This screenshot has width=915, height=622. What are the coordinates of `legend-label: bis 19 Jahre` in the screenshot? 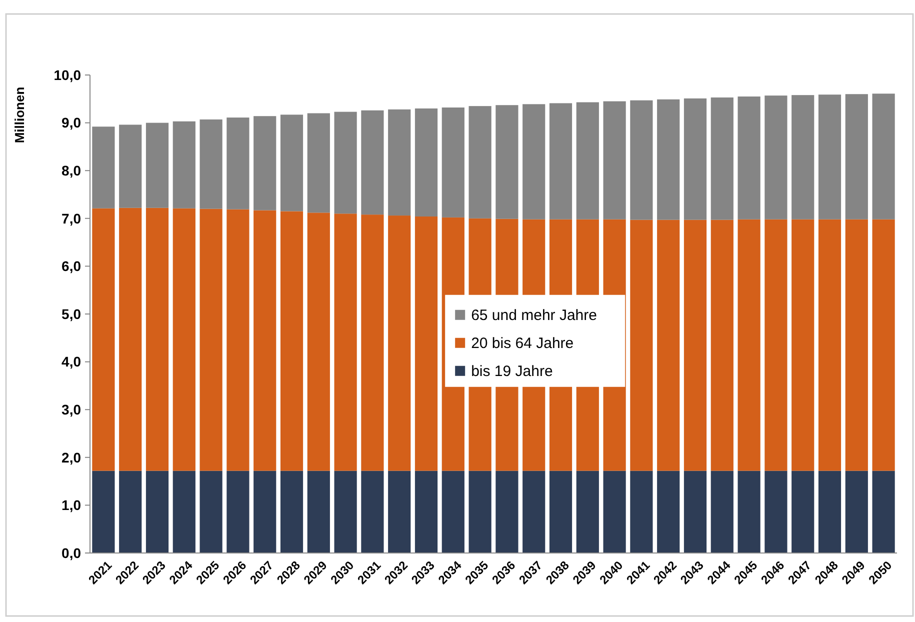 It's located at (512, 371).